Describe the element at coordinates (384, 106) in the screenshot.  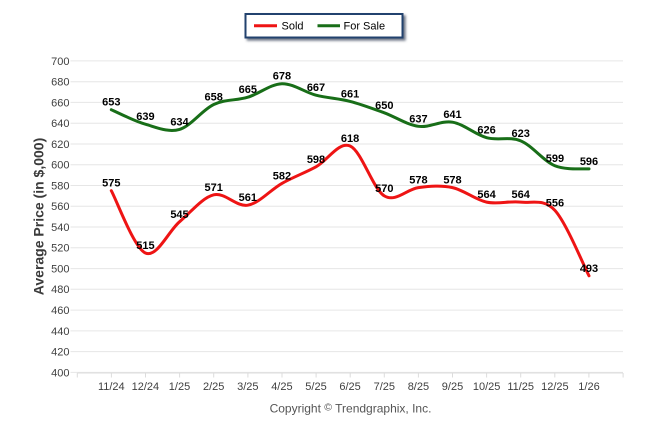
I see `svg-text: 650` at that location.